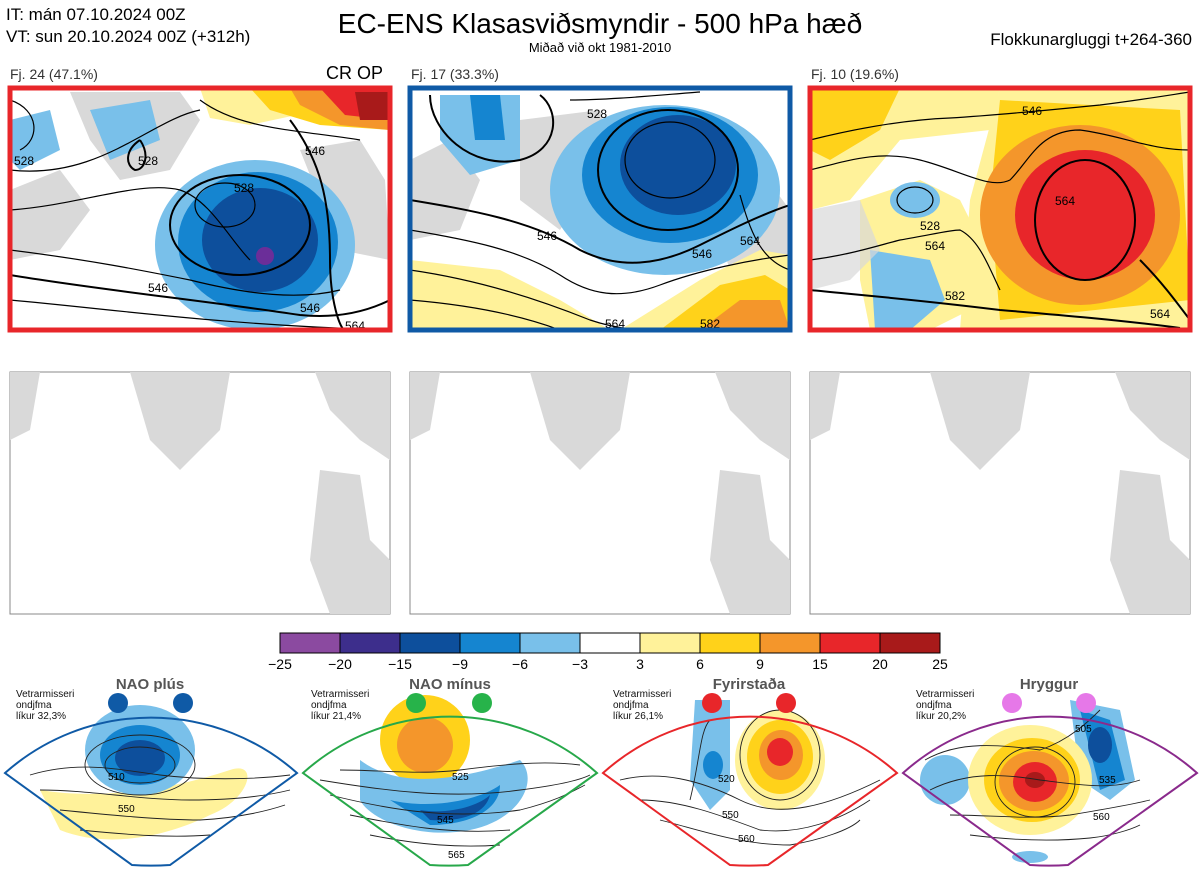 The image size is (1200, 871). What do you see at coordinates (945, 705) in the screenshot?
I see `regime-4-info: Vetrarmisseri ondjfma líkur 20,2%` at bounding box center [945, 705].